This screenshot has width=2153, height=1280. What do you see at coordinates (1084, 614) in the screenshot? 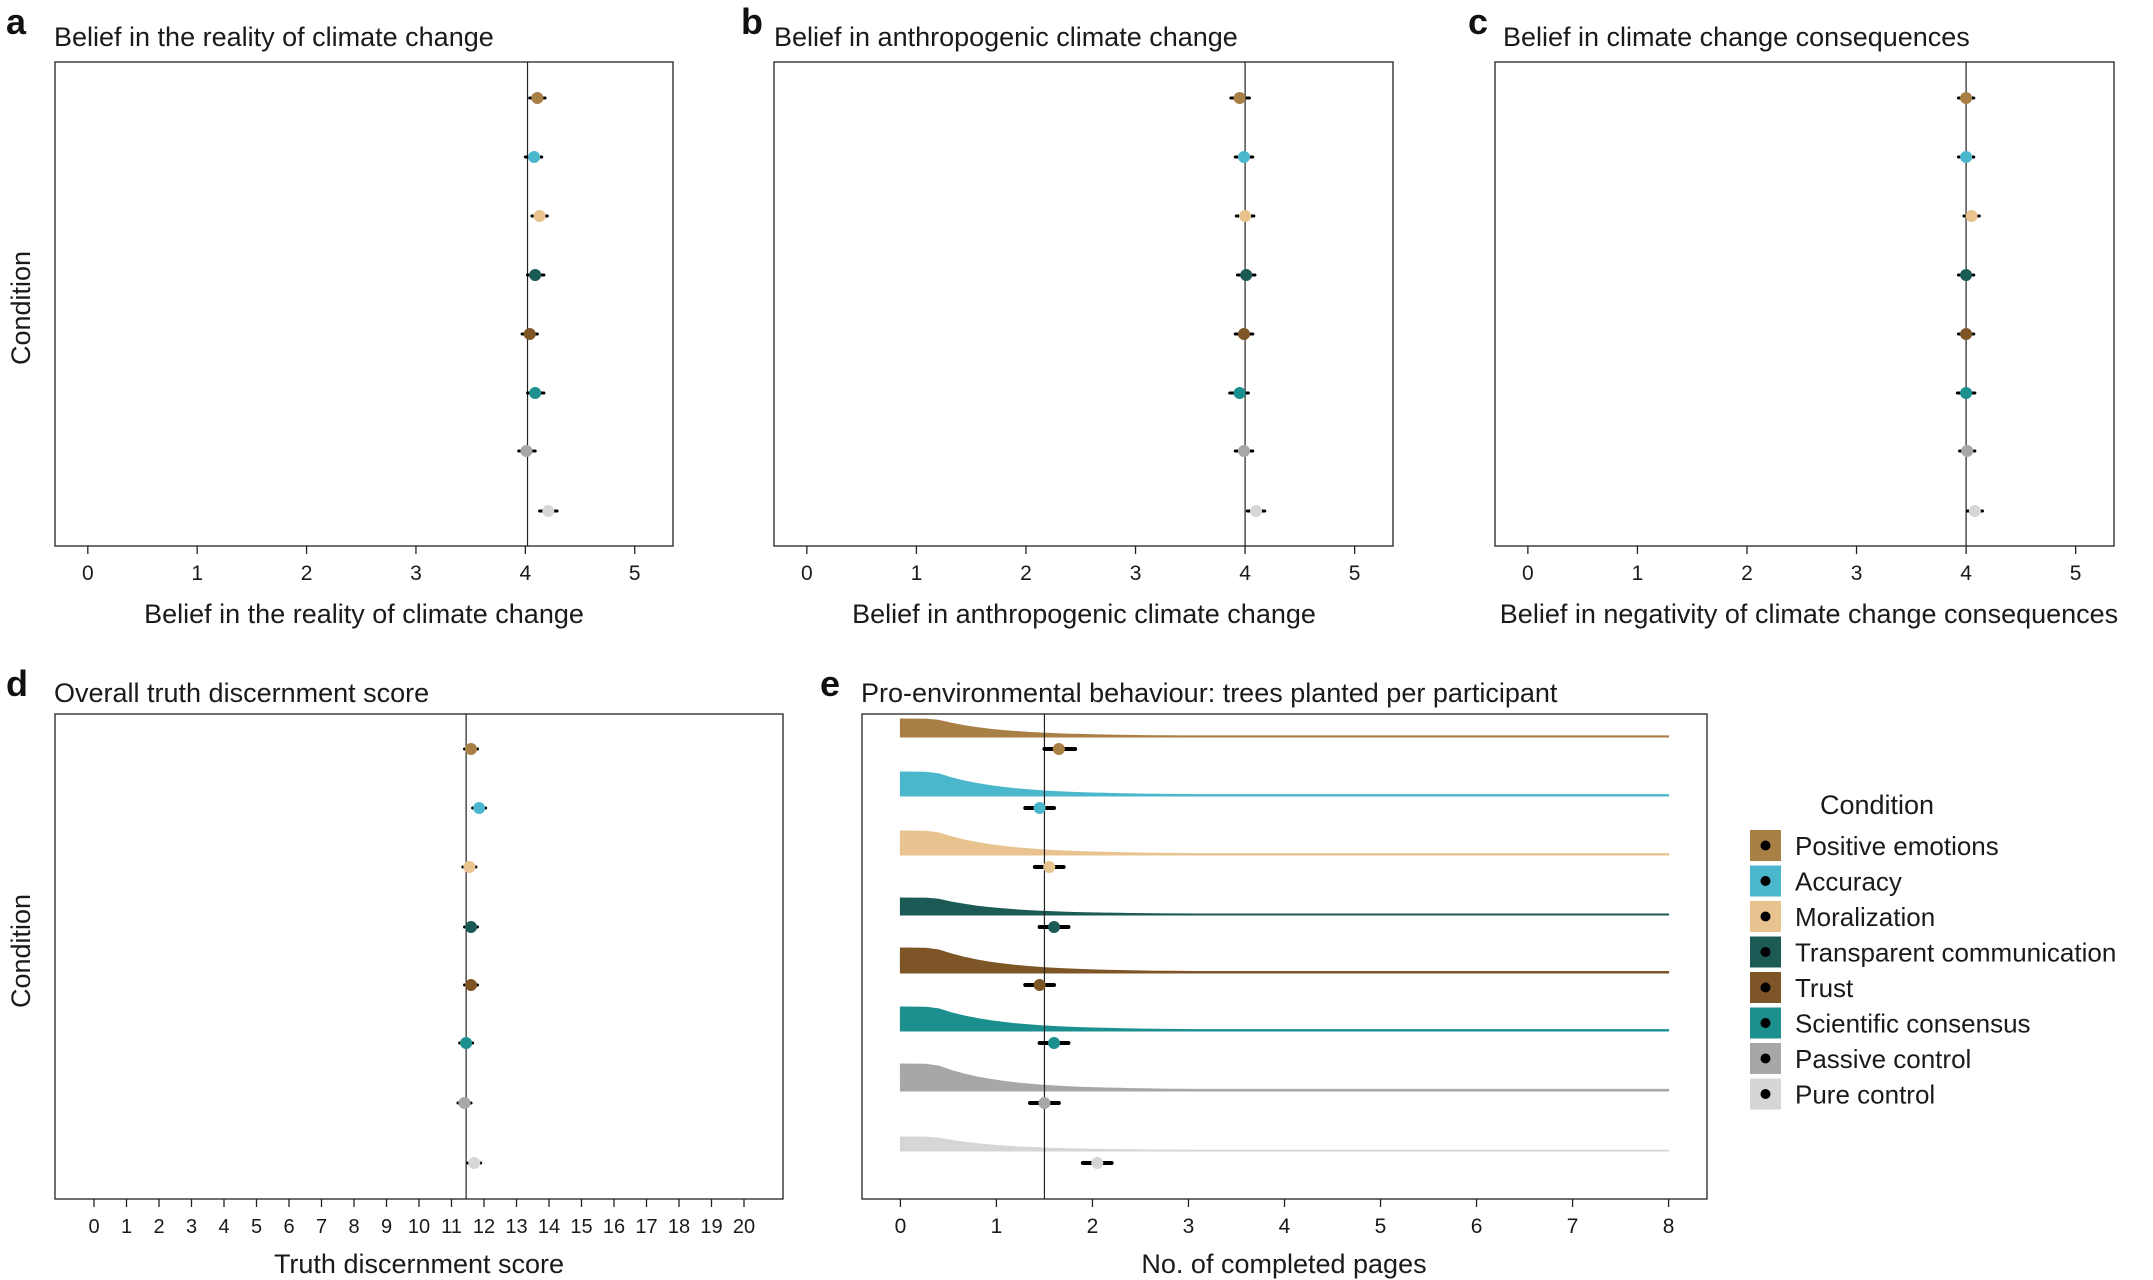
I see `panel-b-xlabel: Belief in anthropogenic climate change` at bounding box center [1084, 614].